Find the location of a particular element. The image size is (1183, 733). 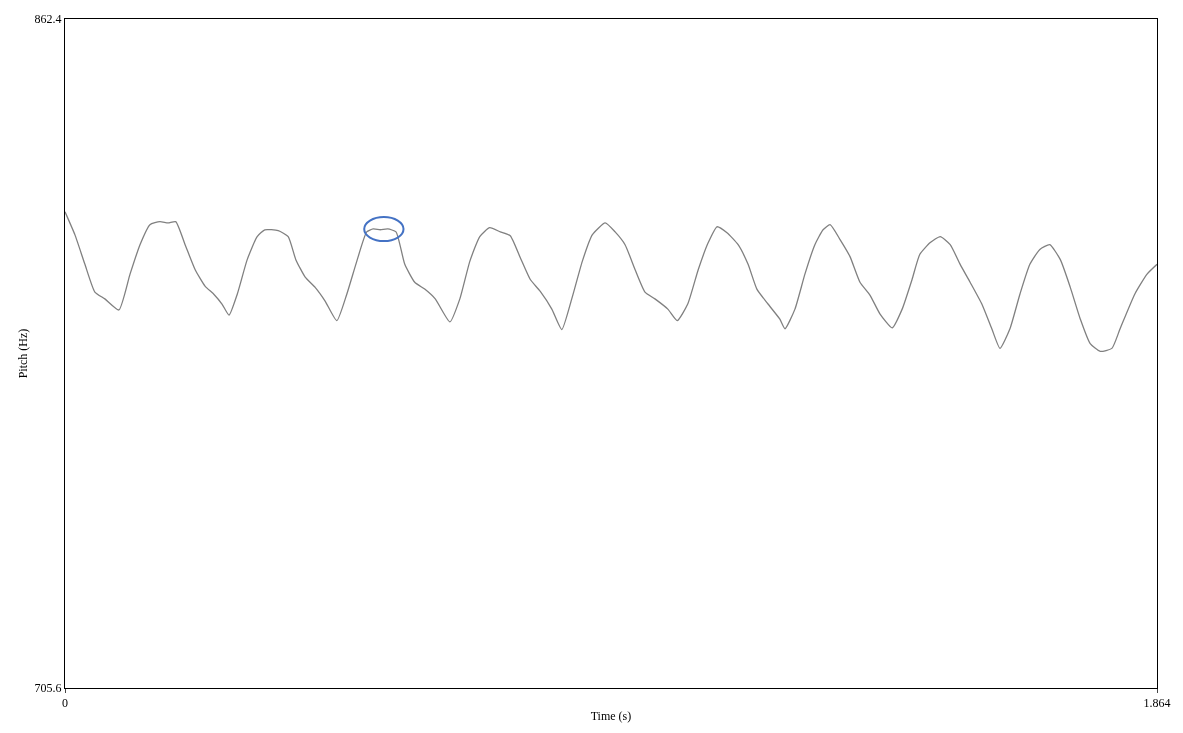

y-tick-label: 862.4 is located at coordinates (48, 19).